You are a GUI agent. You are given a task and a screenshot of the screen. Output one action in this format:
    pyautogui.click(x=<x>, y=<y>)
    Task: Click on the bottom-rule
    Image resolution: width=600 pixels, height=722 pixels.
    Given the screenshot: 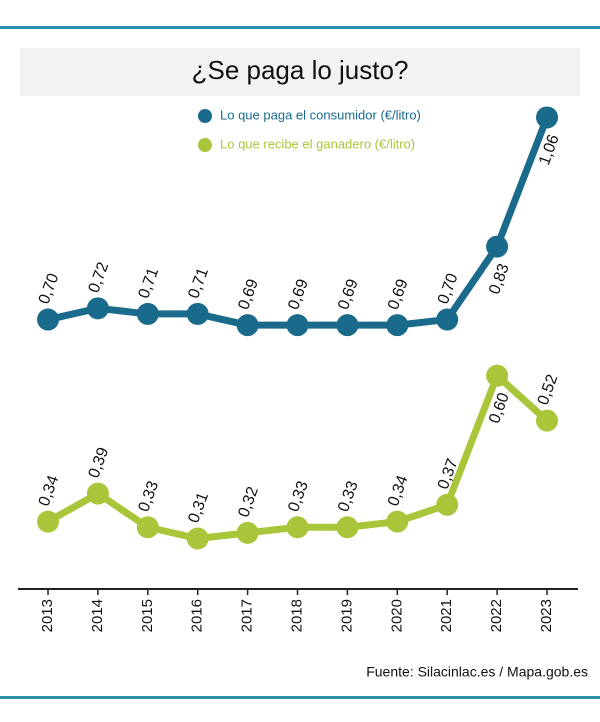 What is the action you would take?
    pyautogui.click(x=300, y=697)
    